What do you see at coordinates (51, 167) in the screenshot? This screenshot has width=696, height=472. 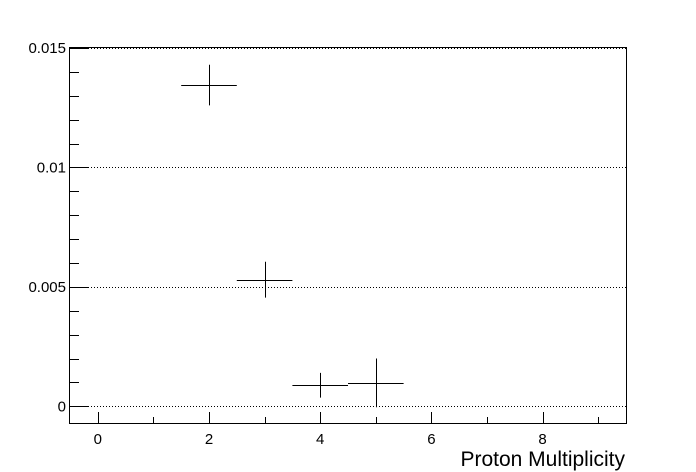 I see `y-tick-label: 0.01` at bounding box center [51, 167].